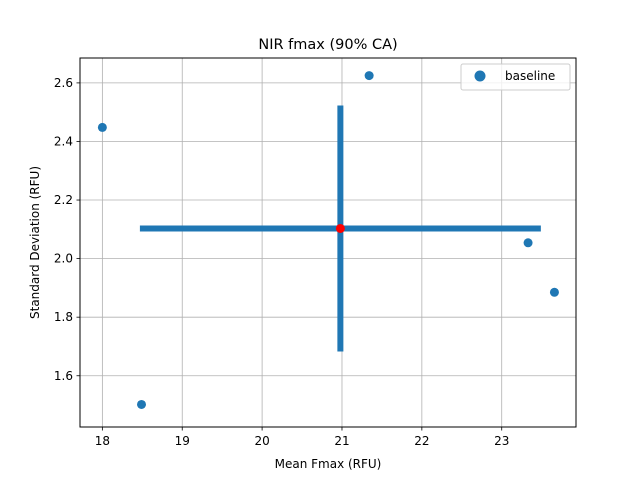  Describe the element at coordinates (63, 376) in the screenshot. I see `y-tick-label: 1.6` at that location.